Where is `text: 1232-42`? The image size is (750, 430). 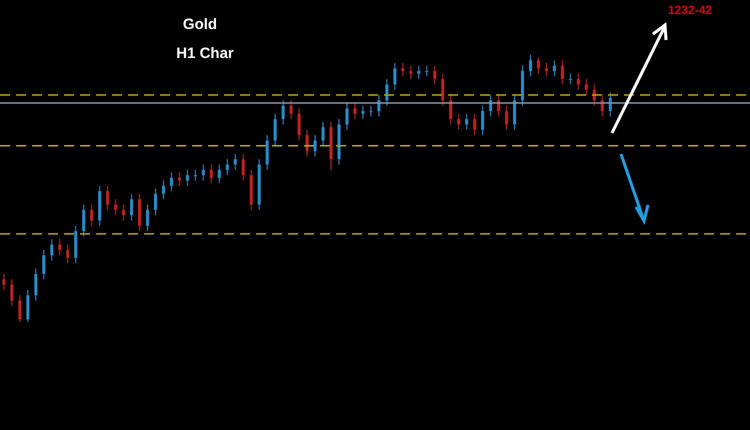 text: 1232-42 is located at coordinates (690, 10).